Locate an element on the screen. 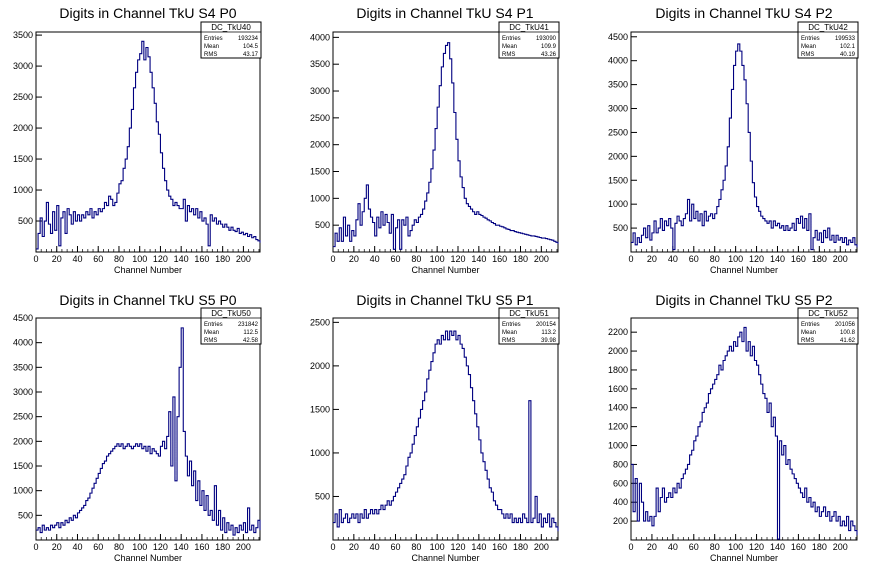  stats-value: 193090 is located at coordinates (546, 39).